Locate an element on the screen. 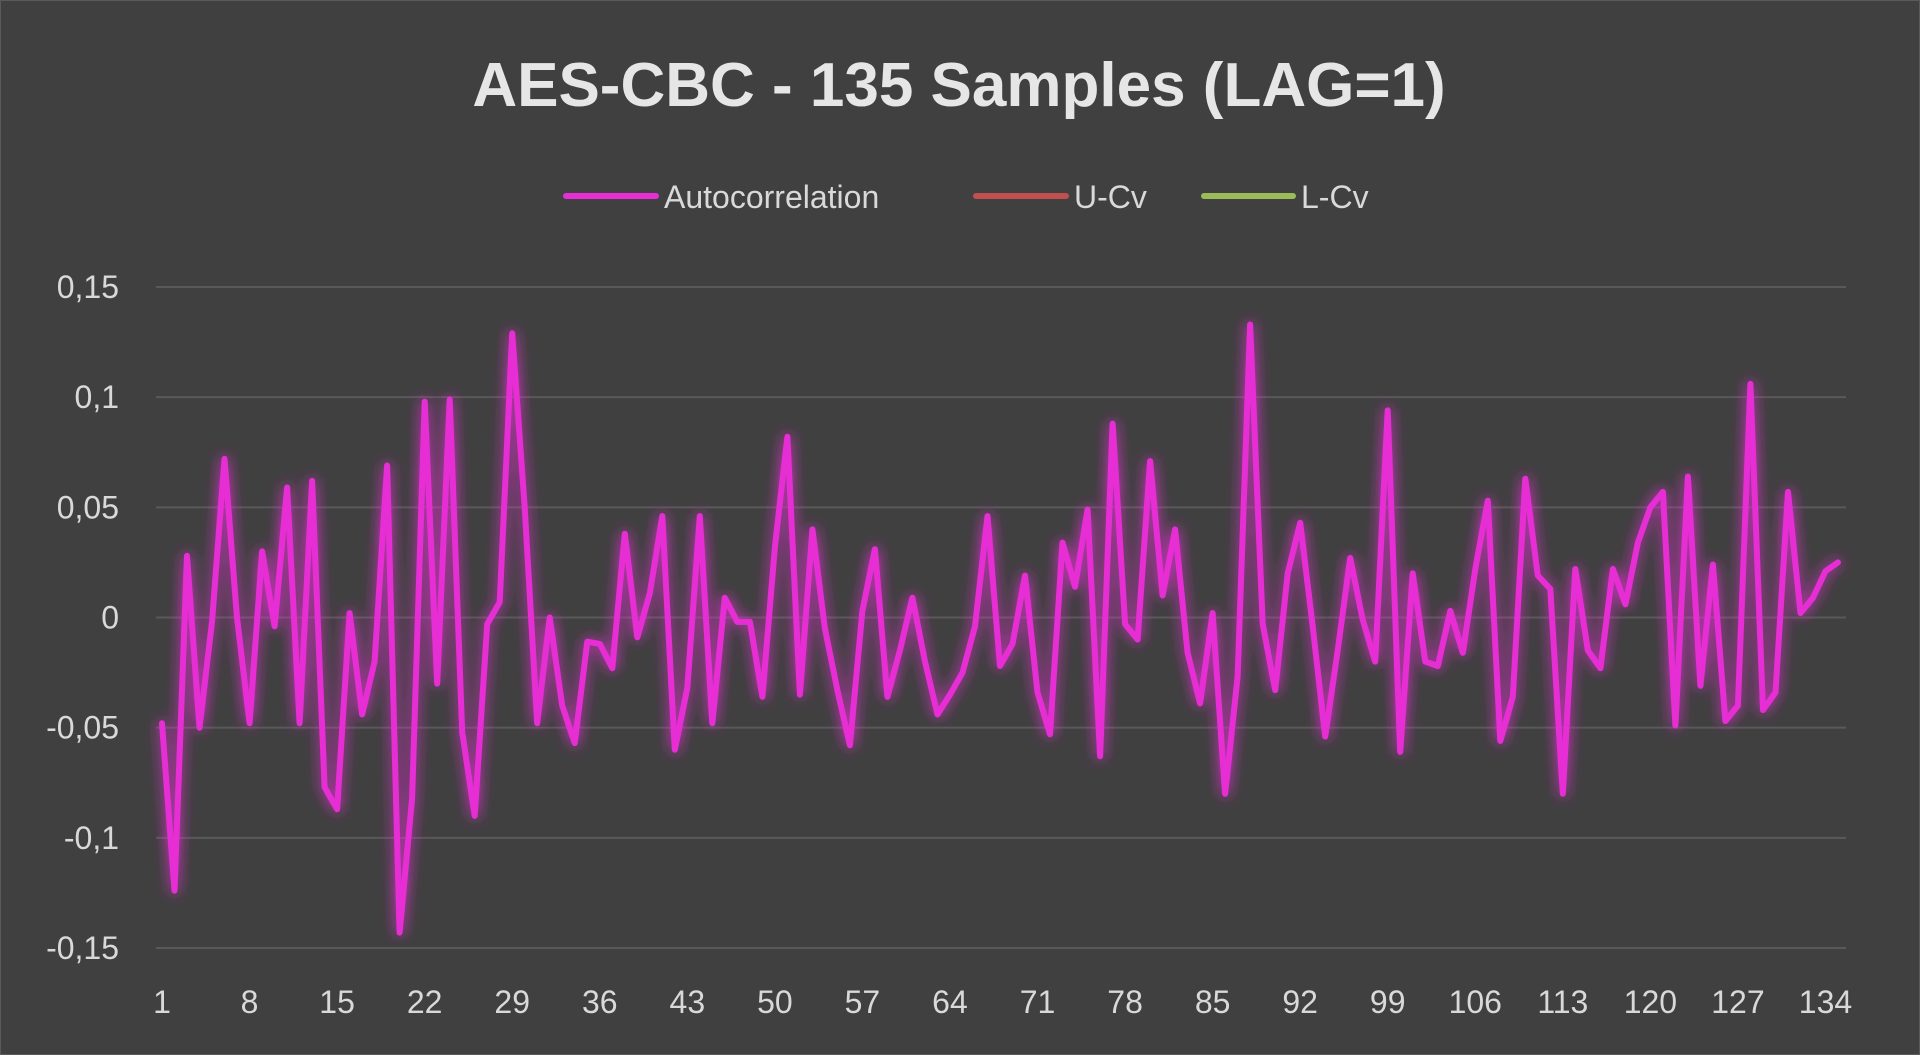 This screenshot has height=1055, width=1920. legend-item-autocorrelation: Autocorrelation is located at coordinates (721, 197).